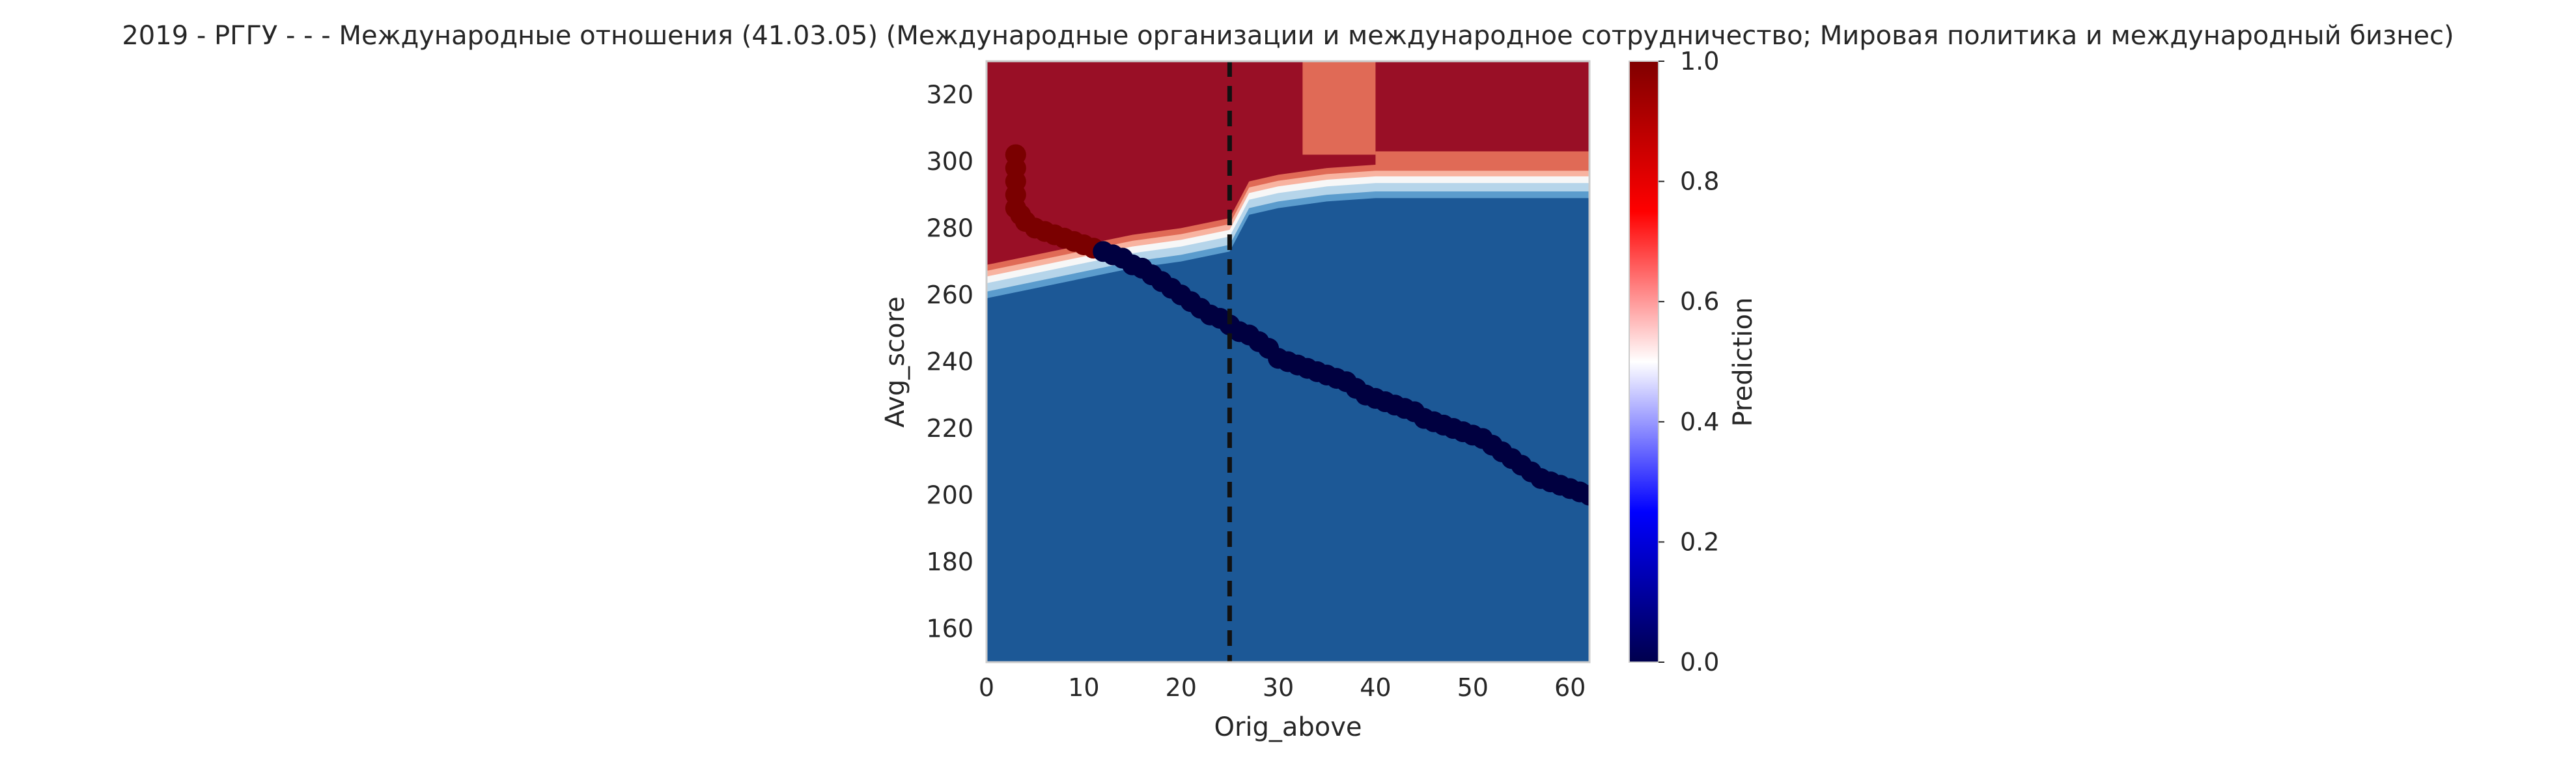 This screenshot has height=767, width=2576. What do you see at coordinates (950, 629) in the screenshot?
I see `y-tick-label: 160` at bounding box center [950, 629].